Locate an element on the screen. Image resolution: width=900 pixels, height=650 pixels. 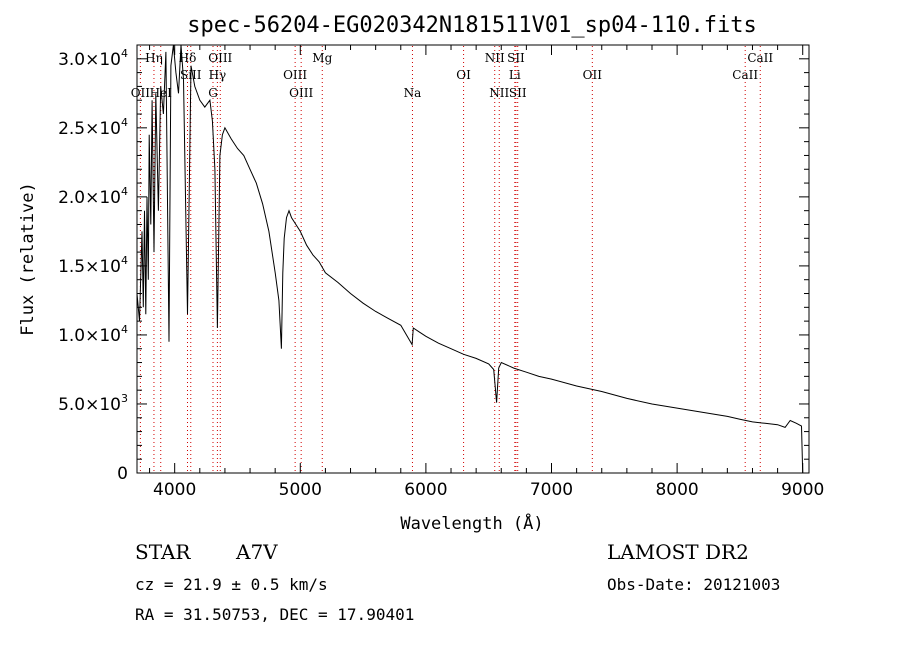
x-tick-label-3: 7000 is located at coordinates (551, 490).